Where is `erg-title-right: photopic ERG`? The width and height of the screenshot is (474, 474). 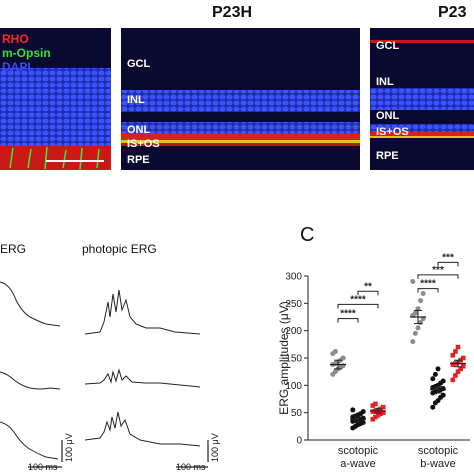 erg-title-right: photopic ERG is located at coordinates (119, 249).